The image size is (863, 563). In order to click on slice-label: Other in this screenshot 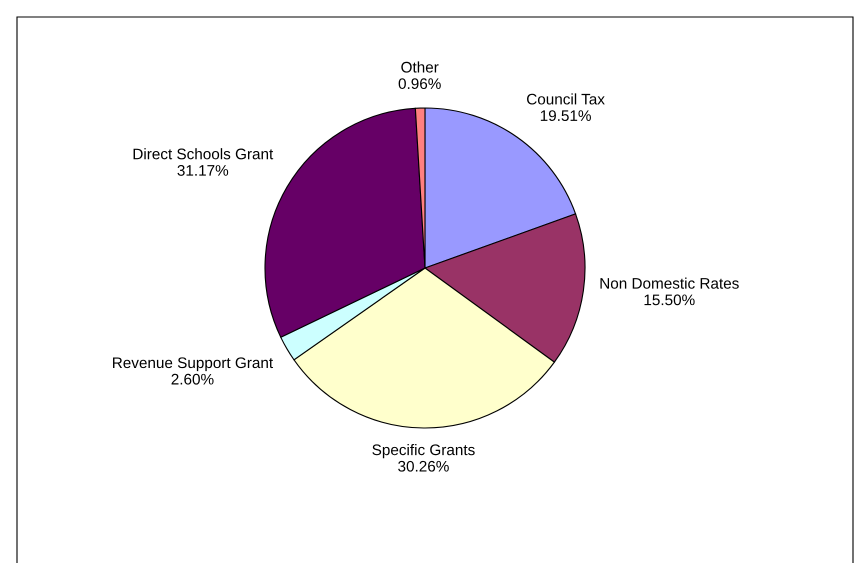, I will do `click(420, 67)`.